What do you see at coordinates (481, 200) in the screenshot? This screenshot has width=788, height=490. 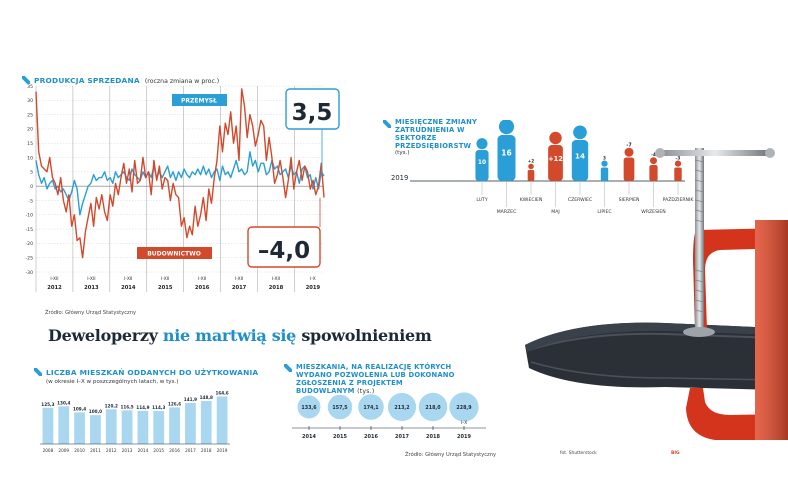 I see `category-label: LUTY` at bounding box center [481, 200].